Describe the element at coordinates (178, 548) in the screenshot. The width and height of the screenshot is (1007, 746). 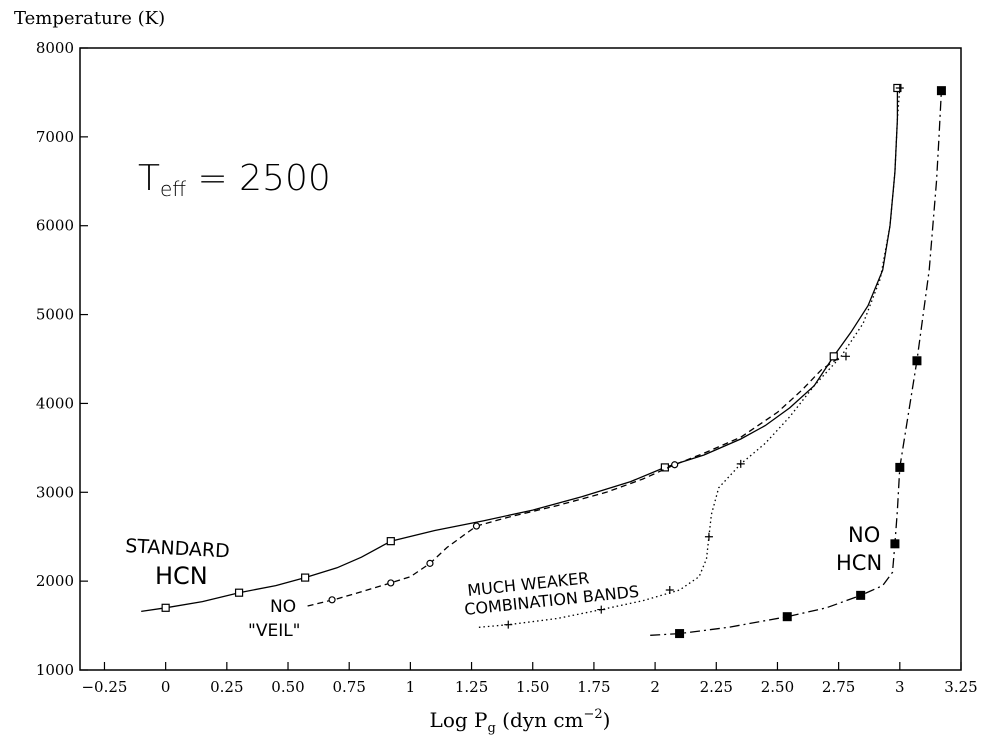
I see `label-standard-line1: STANDARD` at that location.